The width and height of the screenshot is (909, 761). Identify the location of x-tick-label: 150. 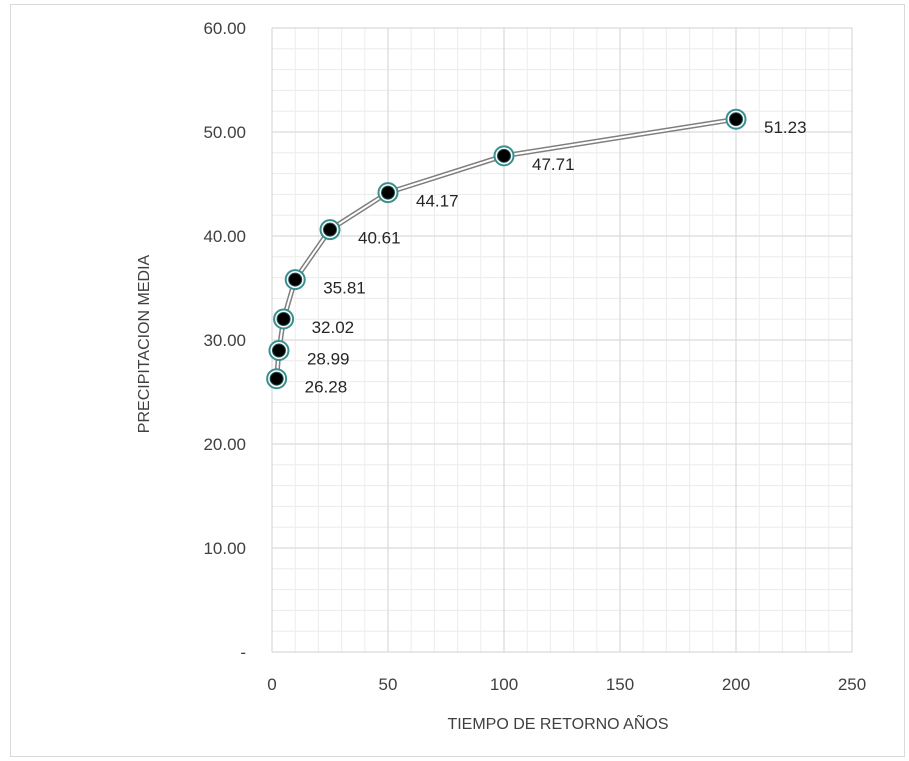
(620, 684).